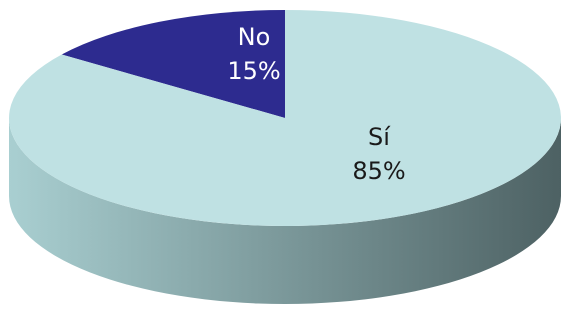 This screenshot has width=562, height=335. What do you see at coordinates (379, 137) in the screenshot?
I see `slice-label-si: Sí` at bounding box center [379, 137].